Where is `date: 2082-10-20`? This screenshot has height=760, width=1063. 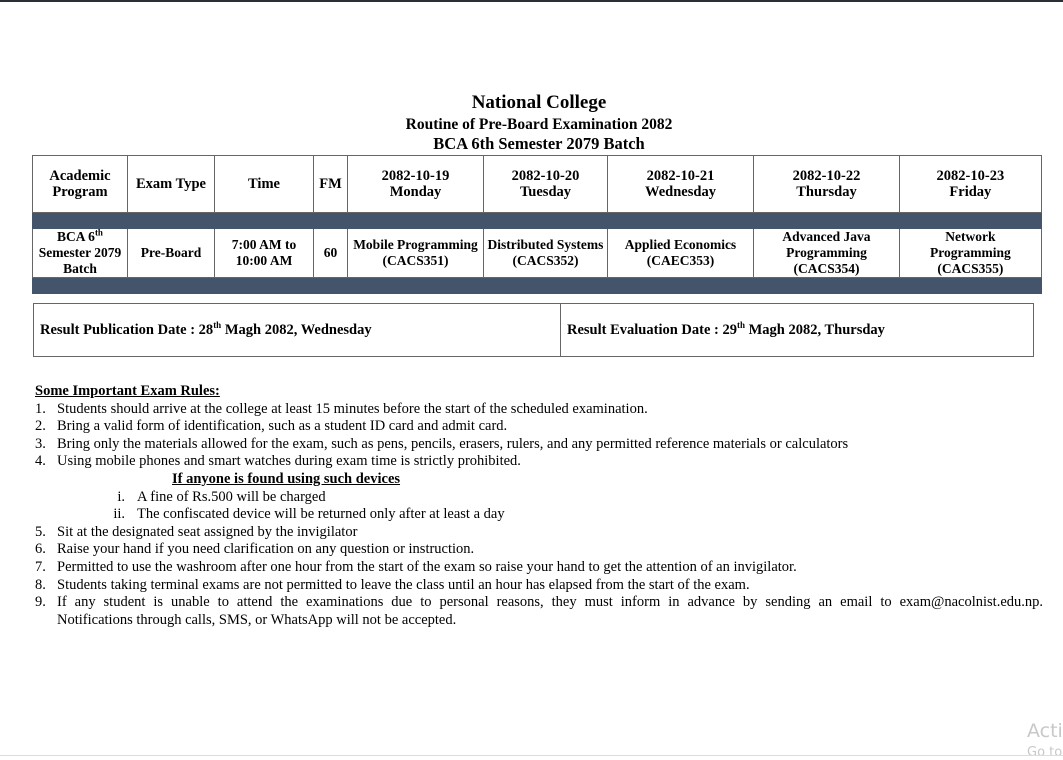 date: 2082-10-20 is located at coordinates (545, 176).